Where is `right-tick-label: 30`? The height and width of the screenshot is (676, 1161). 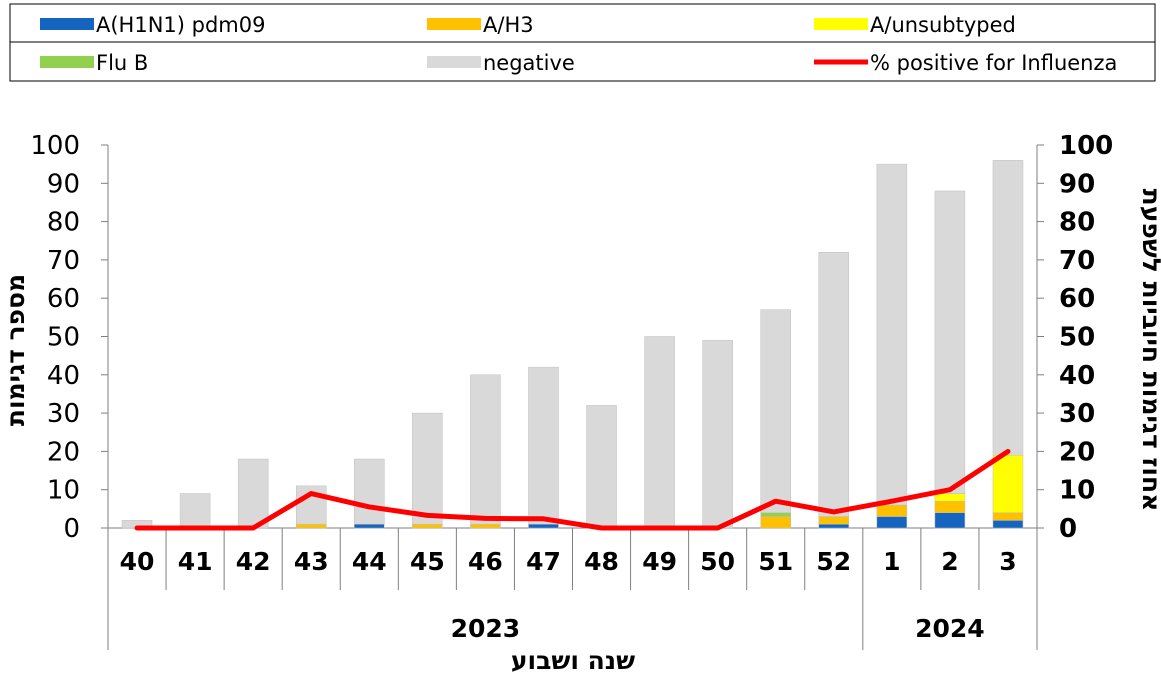 right-tick-label: 30 is located at coordinates (1077, 414).